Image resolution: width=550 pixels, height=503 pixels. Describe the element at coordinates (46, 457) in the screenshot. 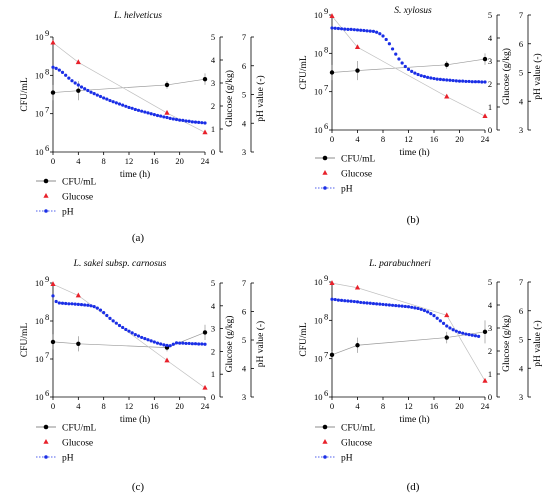

I see `legend-ph-marker` at that location.